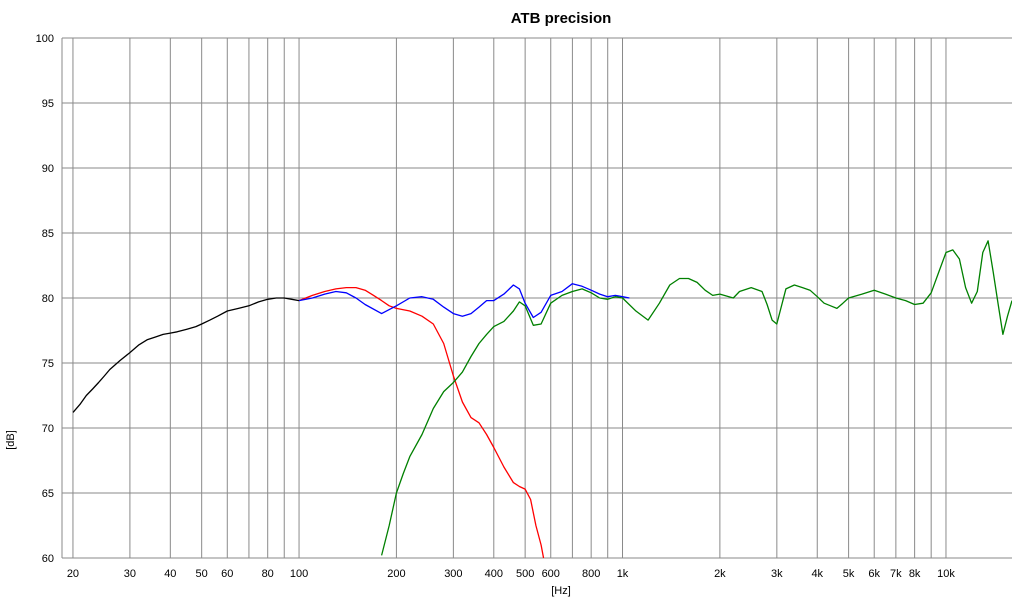  Describe the element at coordinates (720, 574) in the screenshot. I see `x-tick-label: 2k` at that location.